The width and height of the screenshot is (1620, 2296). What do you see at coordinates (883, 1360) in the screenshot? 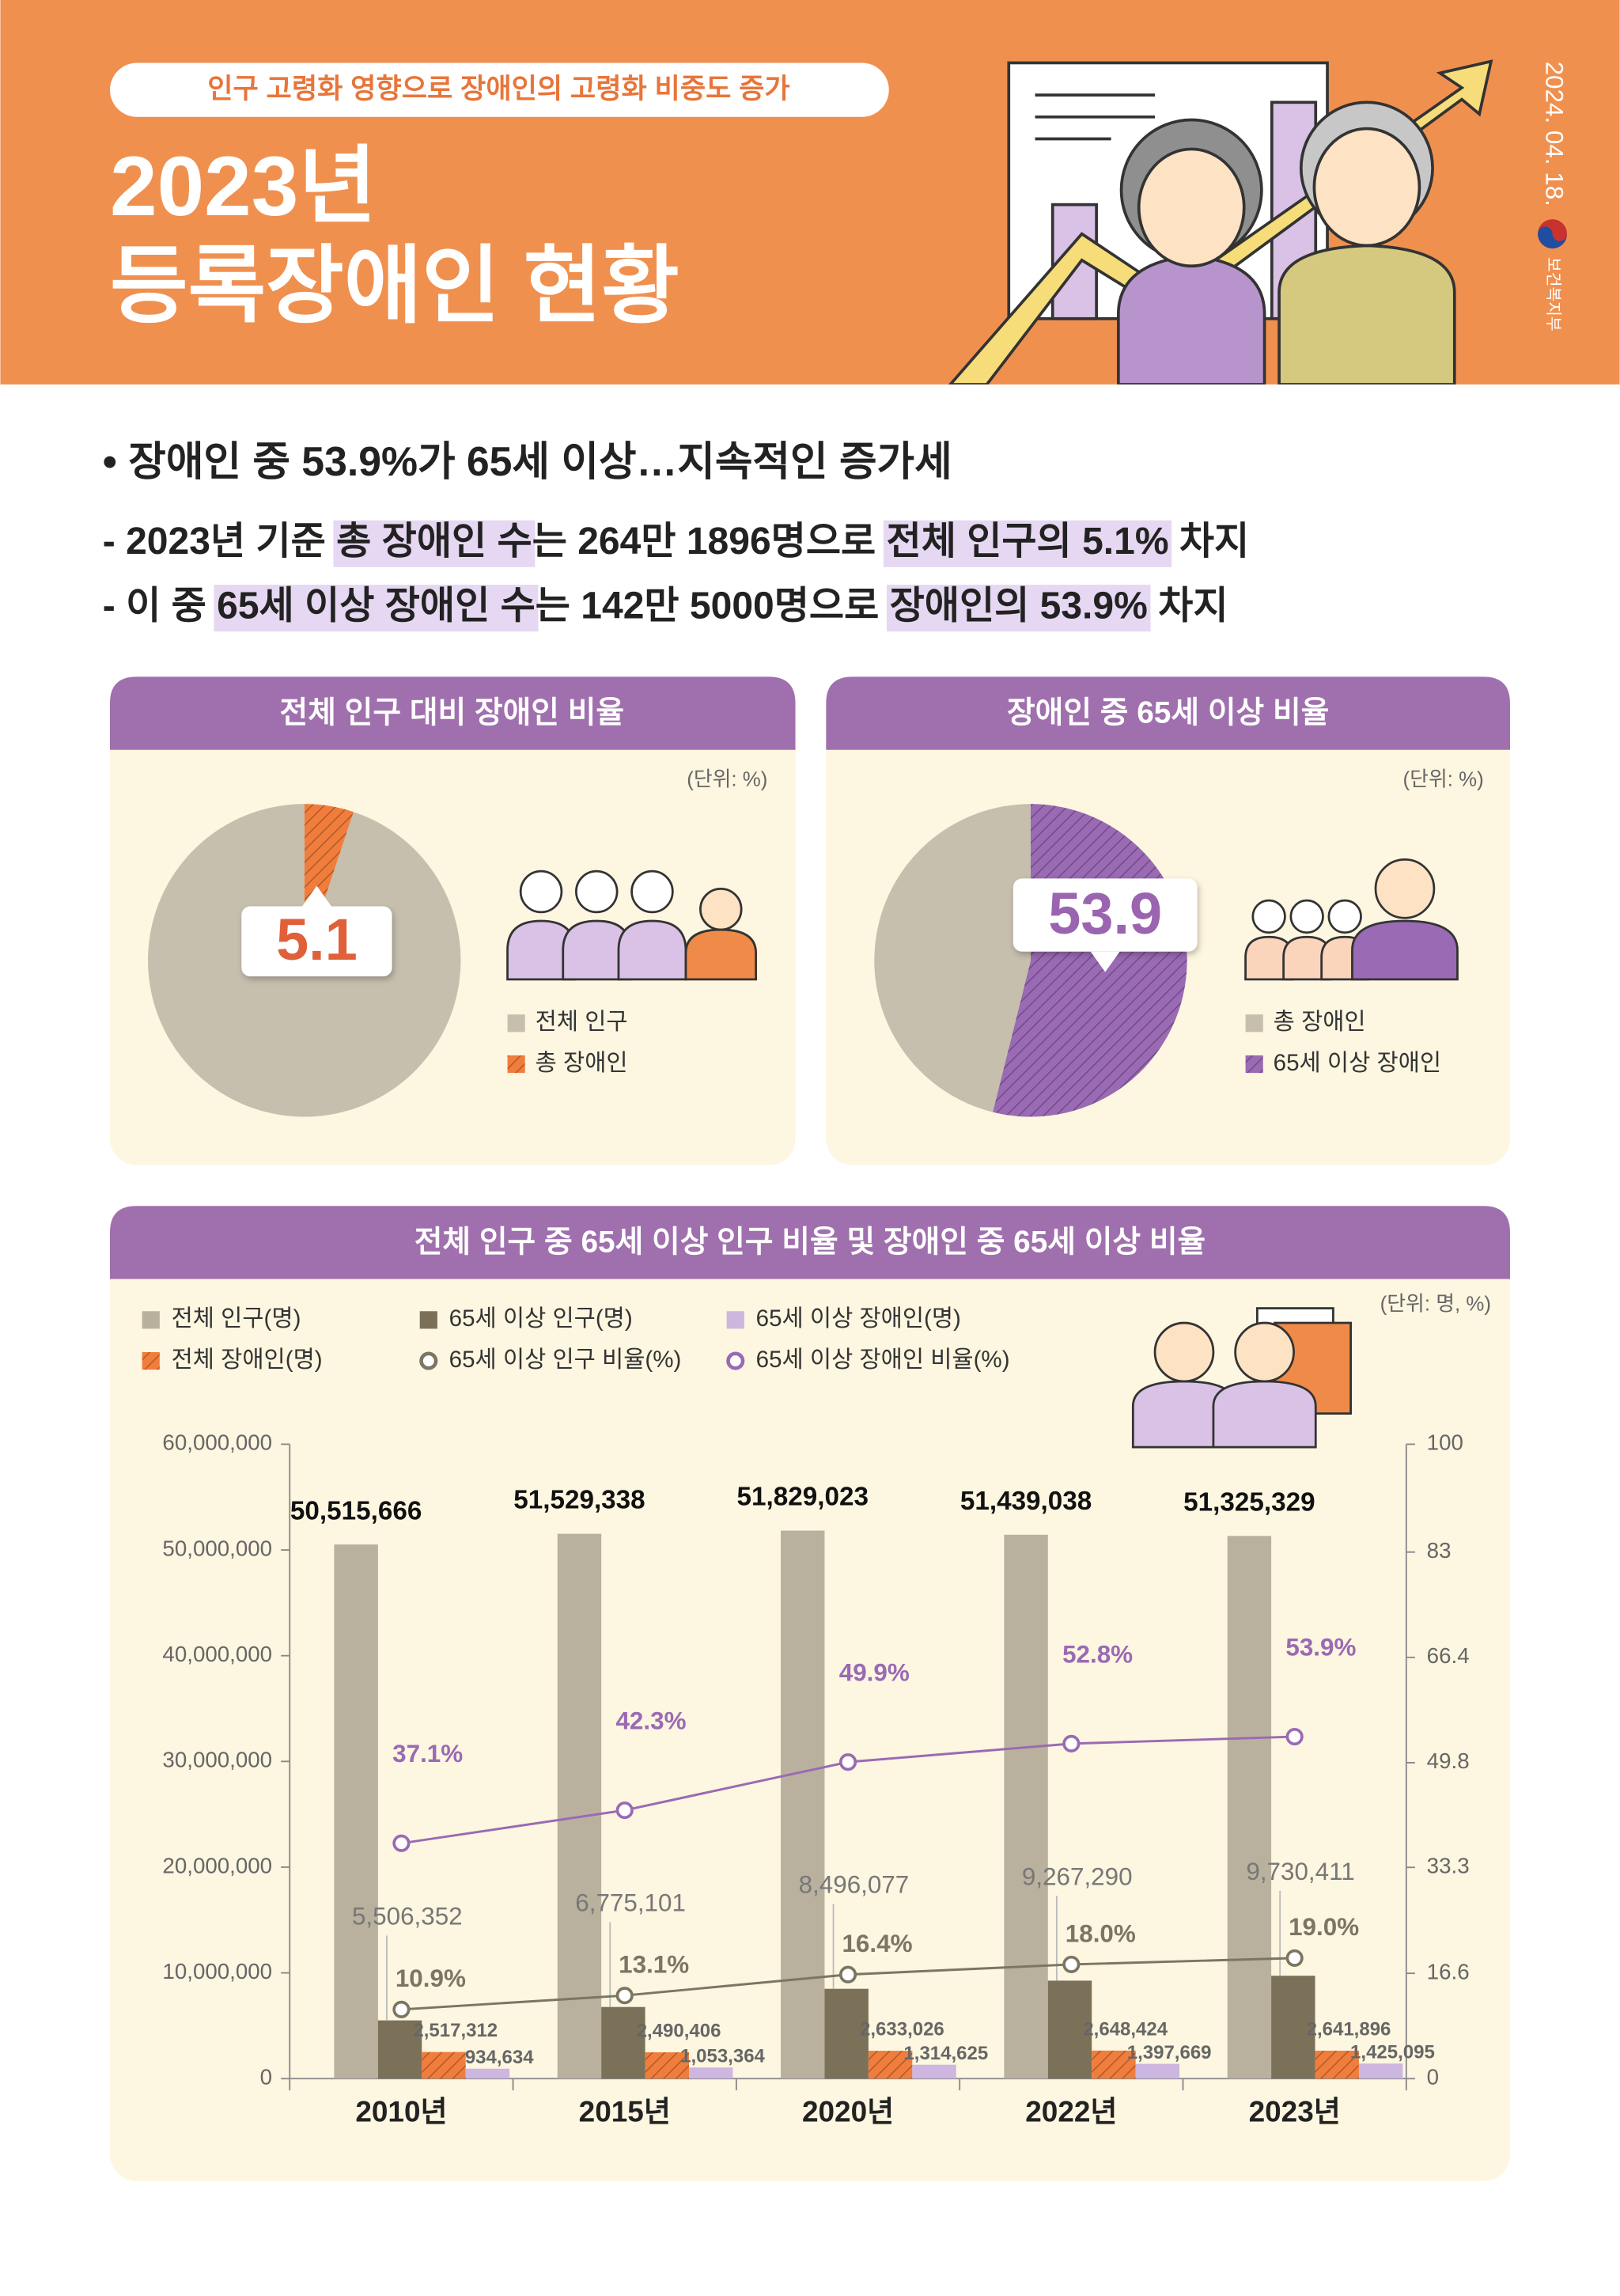
I see `legend-label: 65세 이상 장애인 비율(%)` at bounding box center [883, 1360].